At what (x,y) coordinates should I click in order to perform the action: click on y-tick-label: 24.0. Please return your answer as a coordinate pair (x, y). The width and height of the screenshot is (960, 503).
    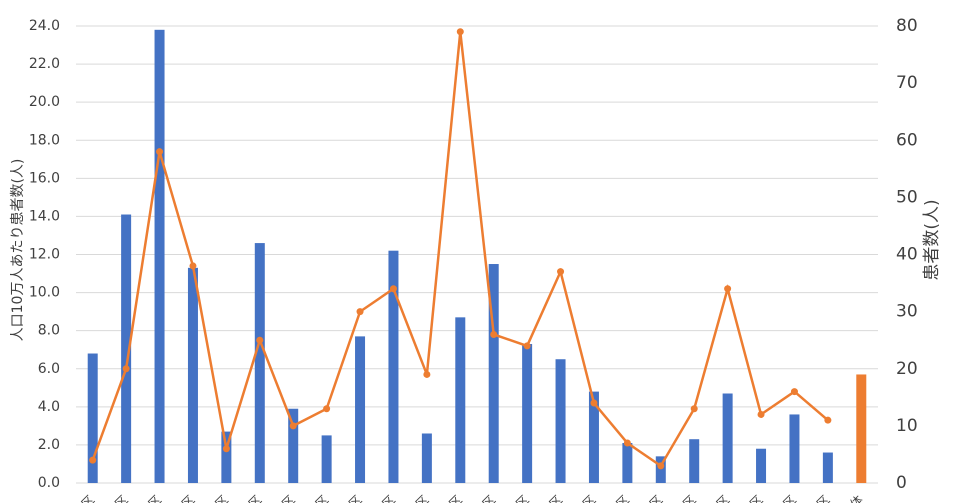
    Looking at the image, I should click on (44, 26).